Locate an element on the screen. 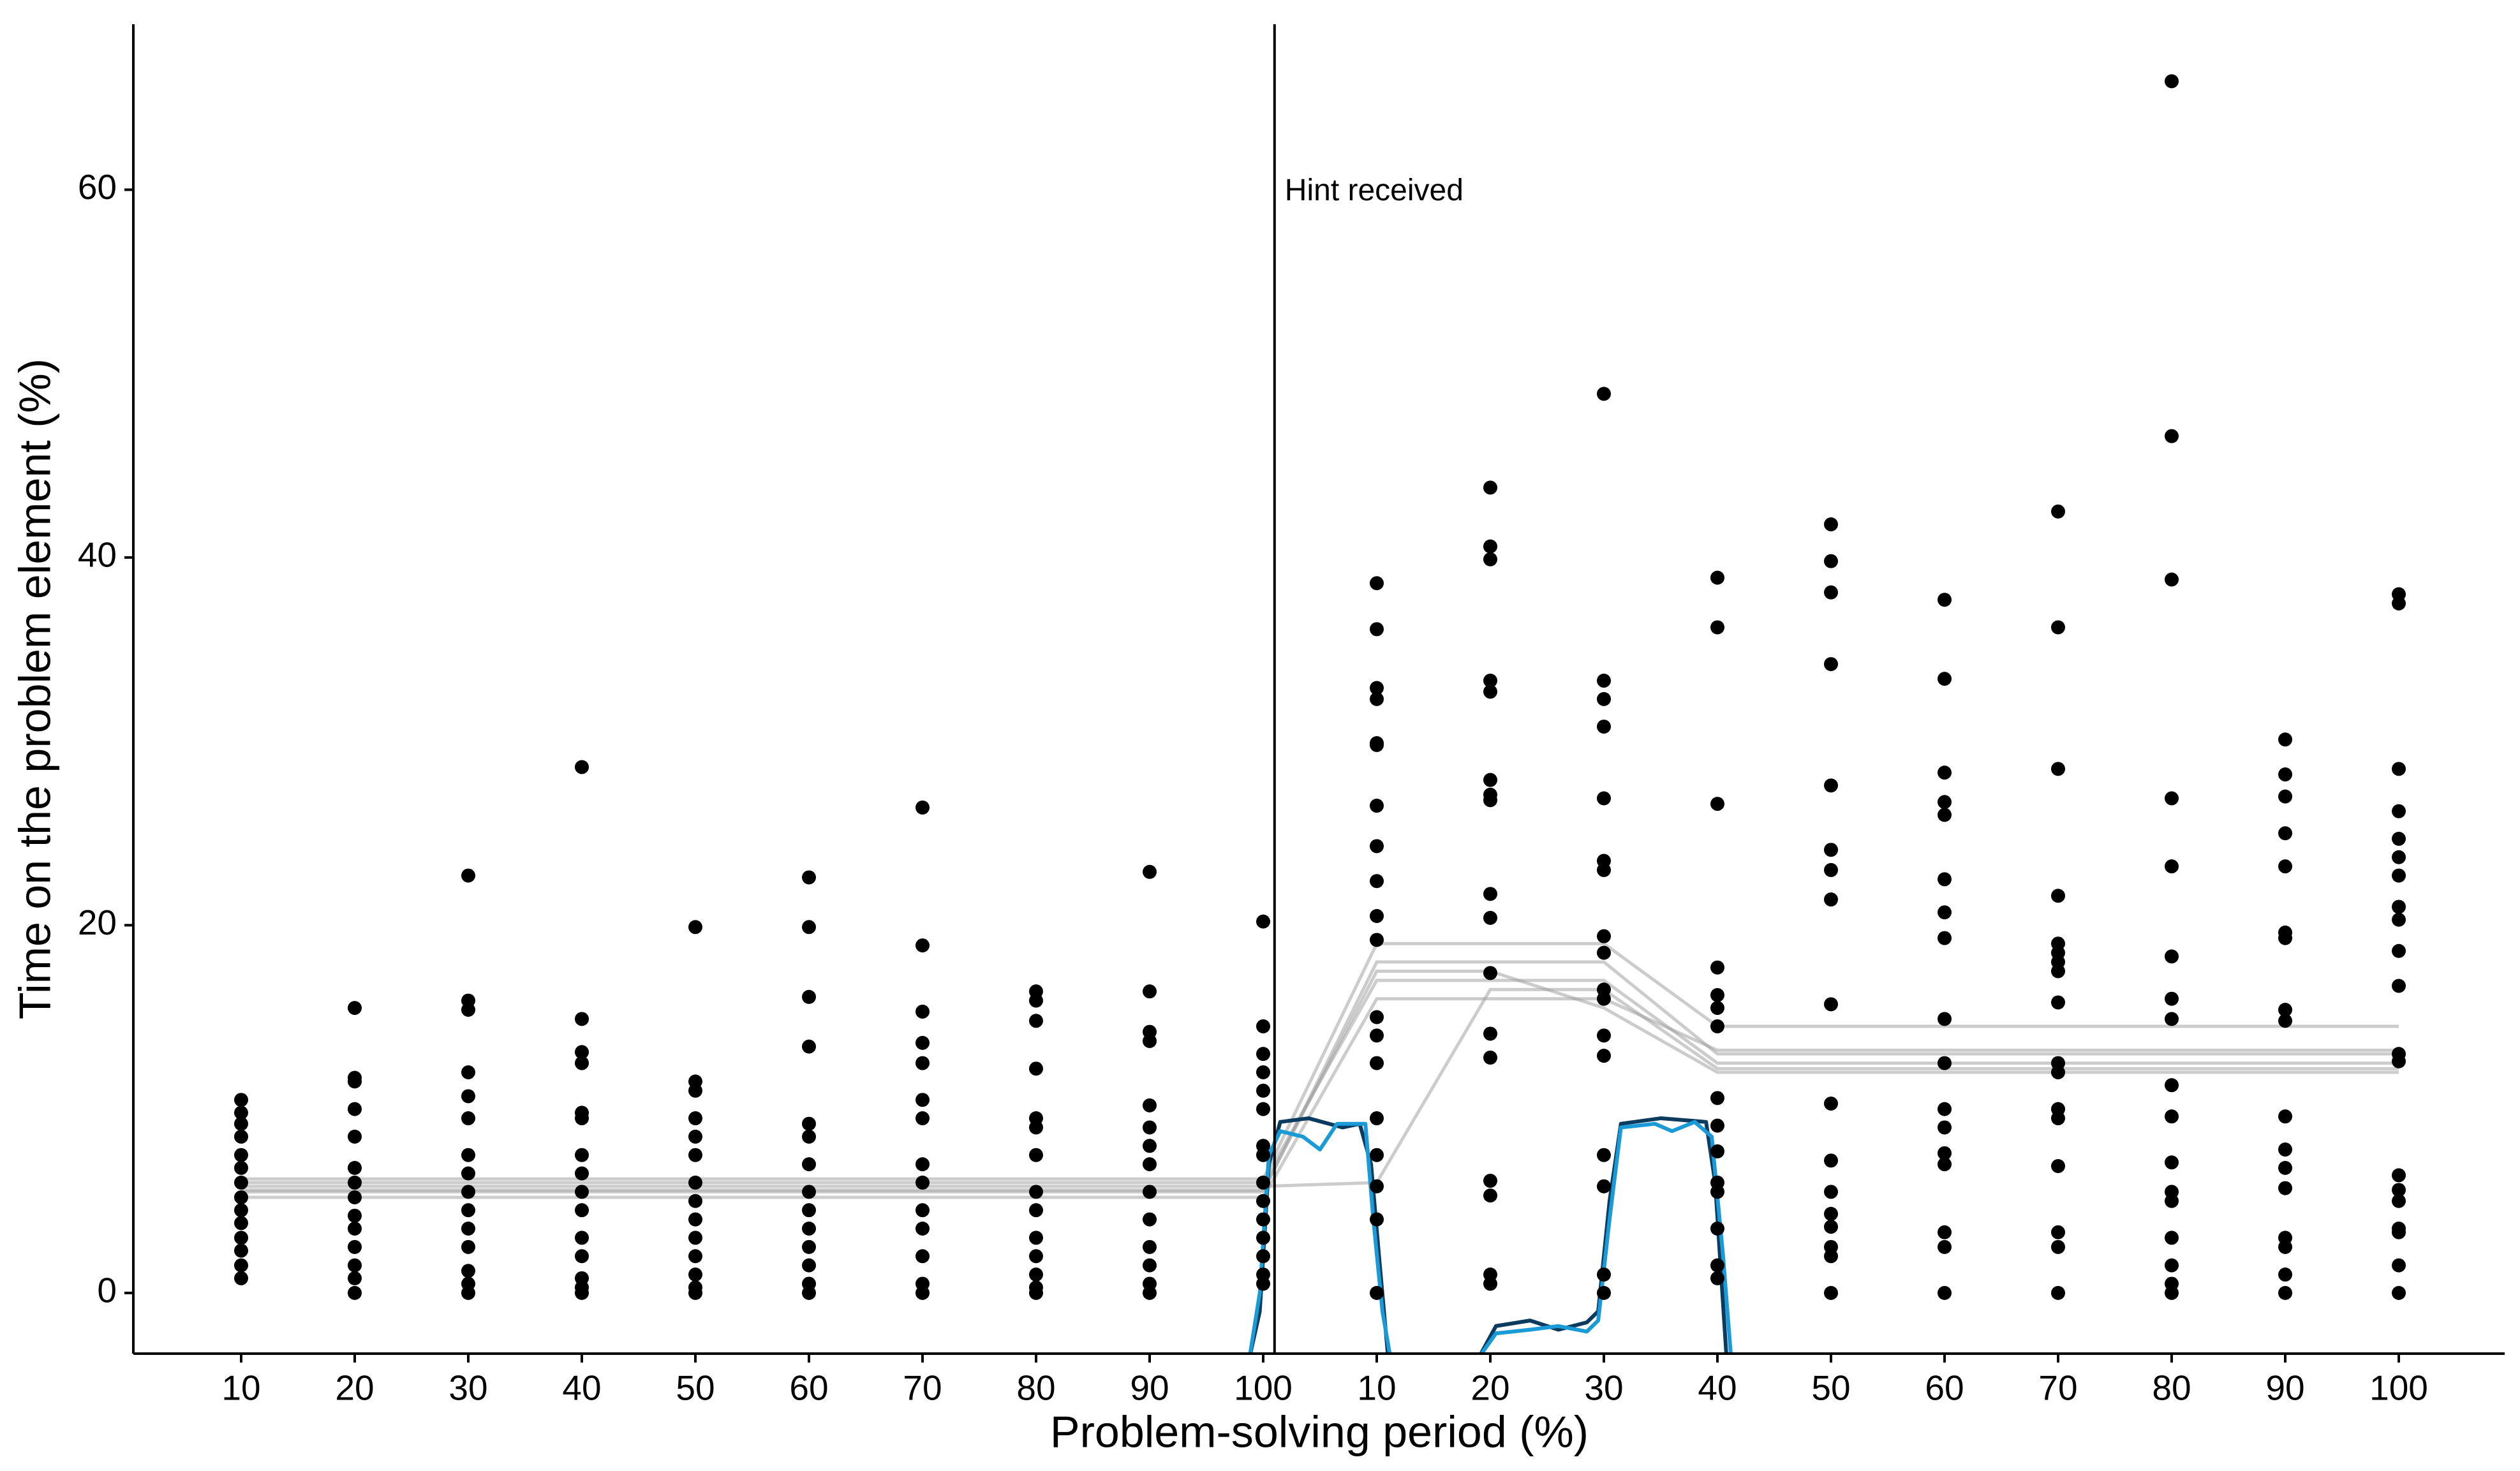 The height and width of the screenshot is (1471, 2520). x-tick-label: 50 is located at coordinates (695, 1388).